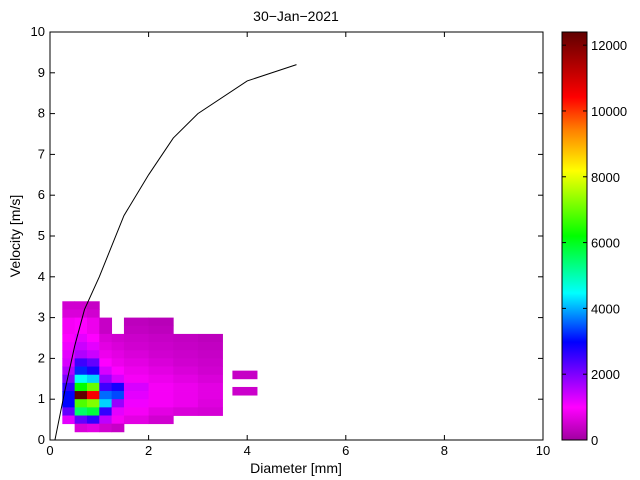 Image resolution: width=640 pixels, height=480 pixels. I want to click on x-tick-label: 10, so click(543, 450).